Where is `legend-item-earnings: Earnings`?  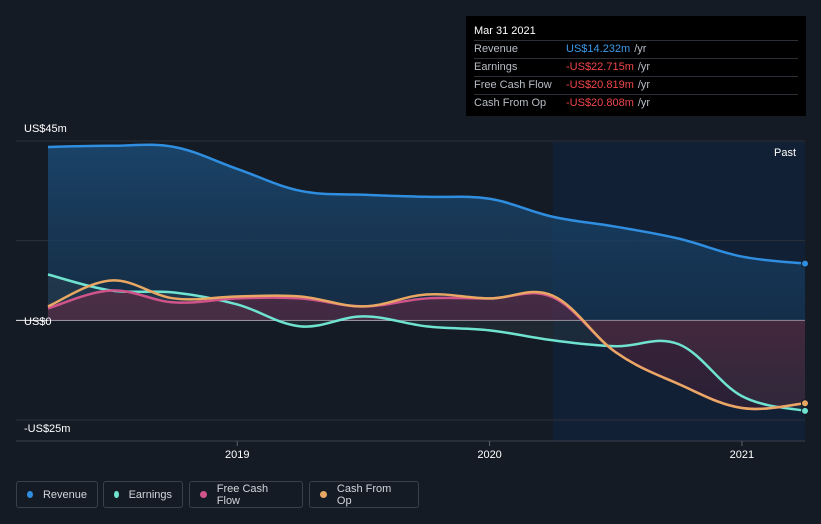 legend-item-earnings: Earnings is located at coordinates (143, 494).